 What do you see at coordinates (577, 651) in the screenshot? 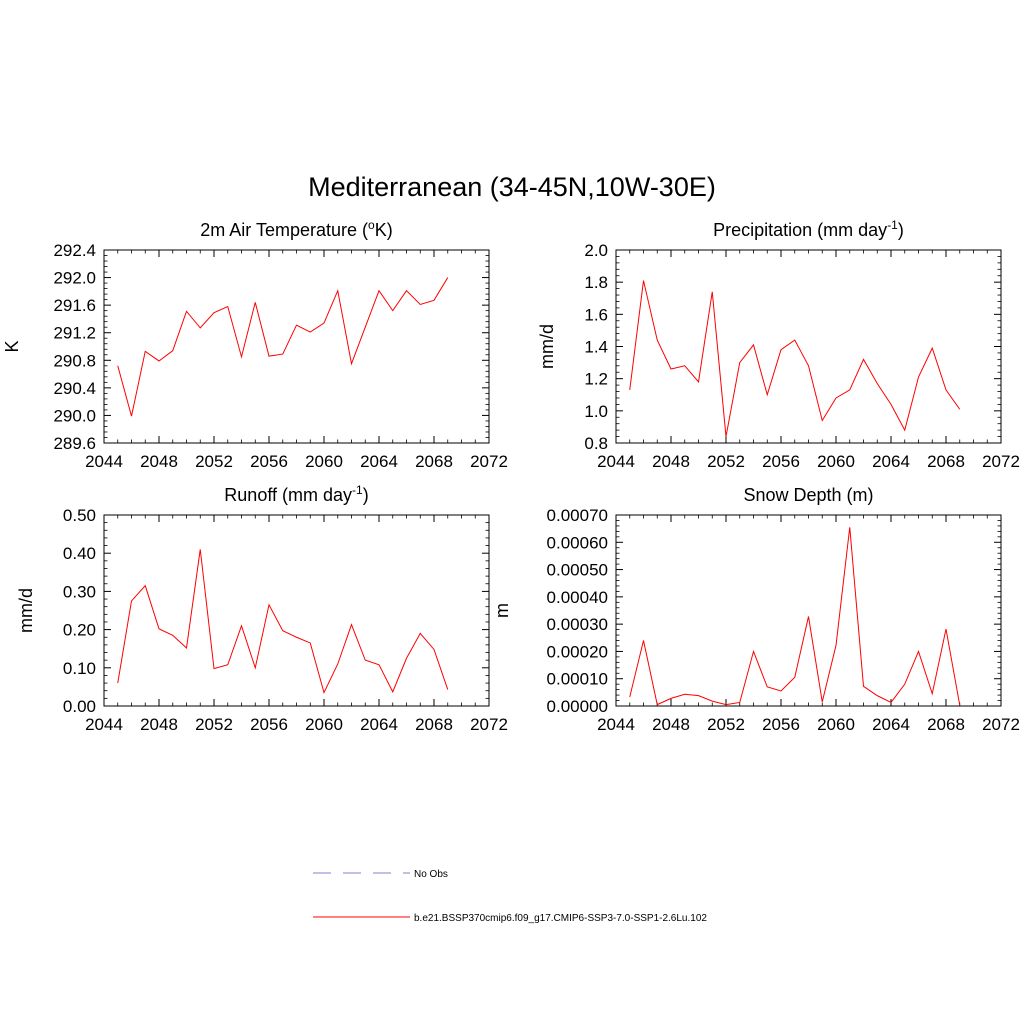
I see `snow-depth-y-tick-label: 0.00020` at bounding box center [577, 651].